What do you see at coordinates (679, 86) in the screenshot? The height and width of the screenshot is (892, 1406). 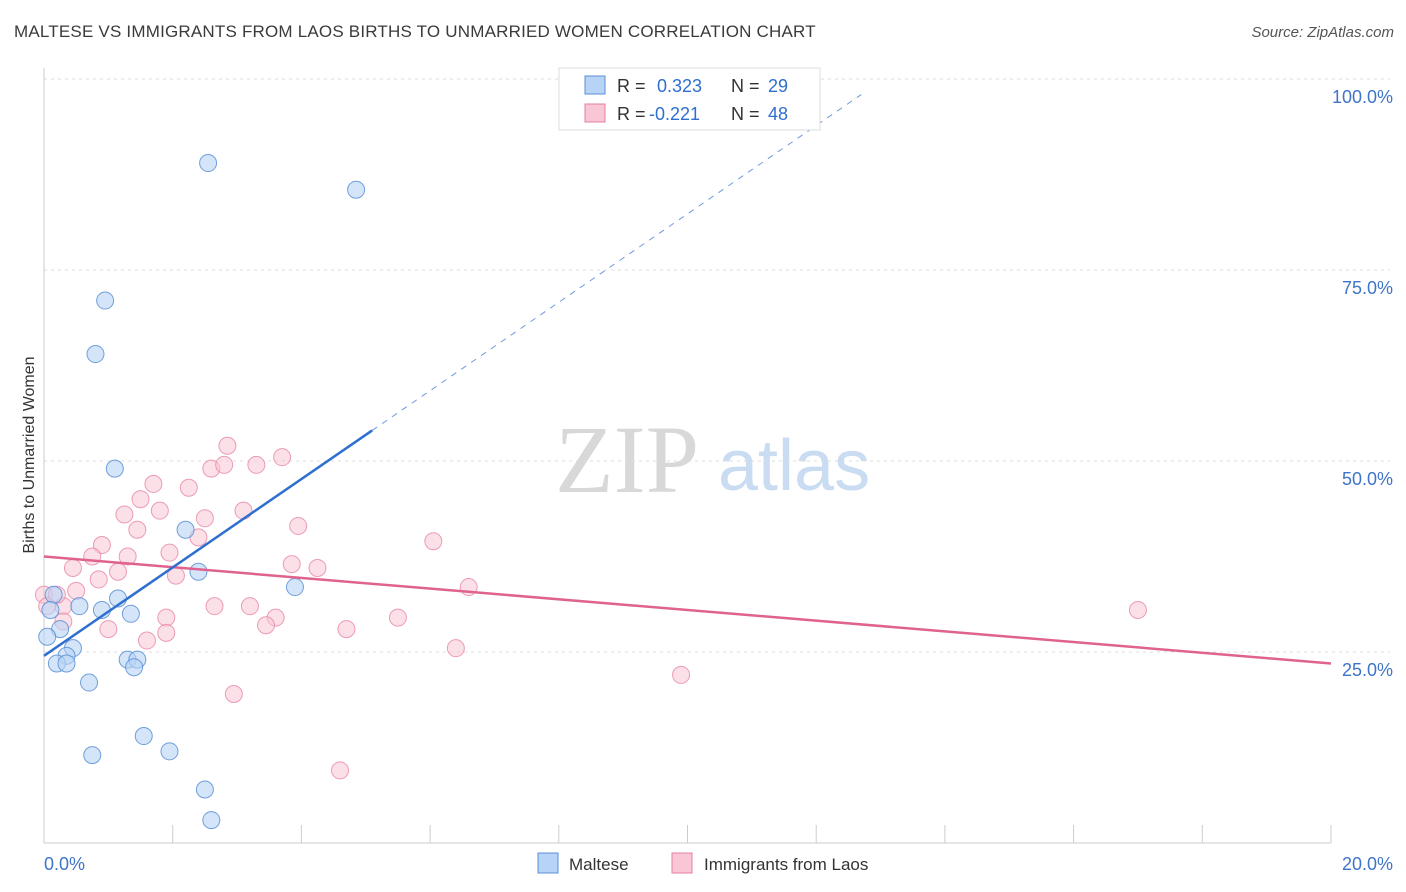 I see `stats-r-value-1: 0.323` at bounding box center [679, 86].